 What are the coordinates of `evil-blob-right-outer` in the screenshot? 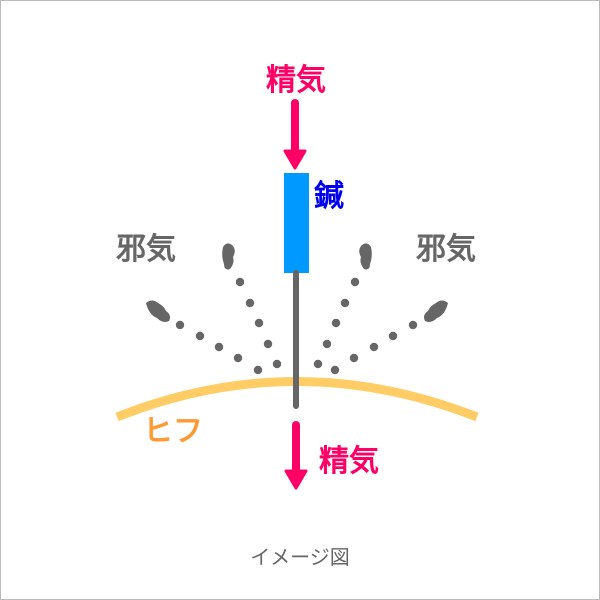 It's located at (436, 311).